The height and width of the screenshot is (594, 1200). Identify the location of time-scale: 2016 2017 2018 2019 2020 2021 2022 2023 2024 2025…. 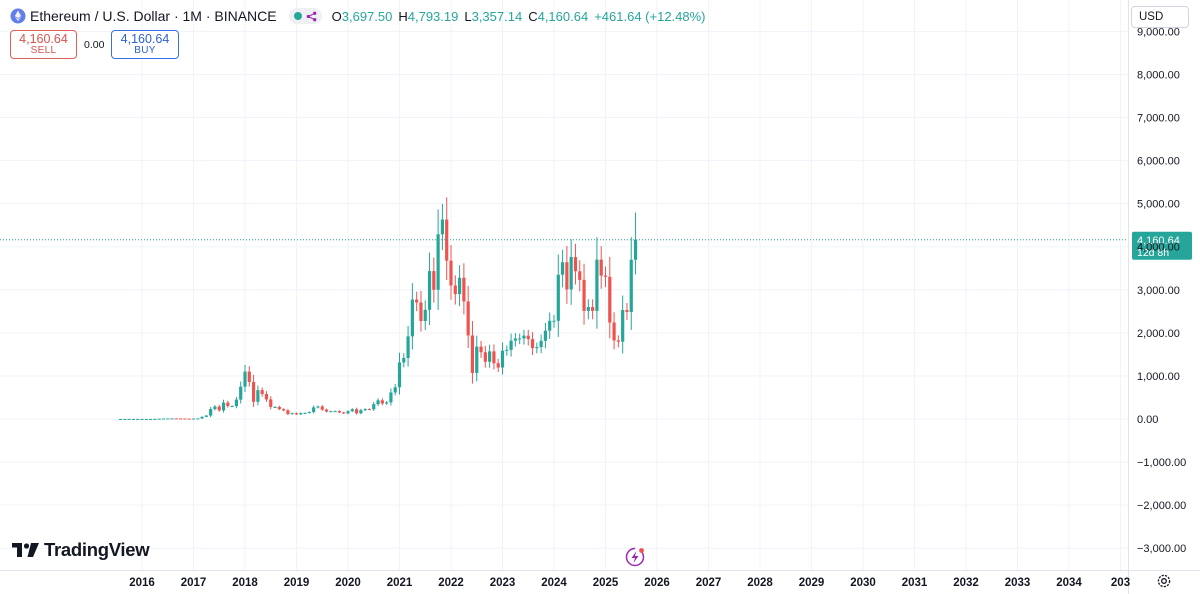
(629, 583).